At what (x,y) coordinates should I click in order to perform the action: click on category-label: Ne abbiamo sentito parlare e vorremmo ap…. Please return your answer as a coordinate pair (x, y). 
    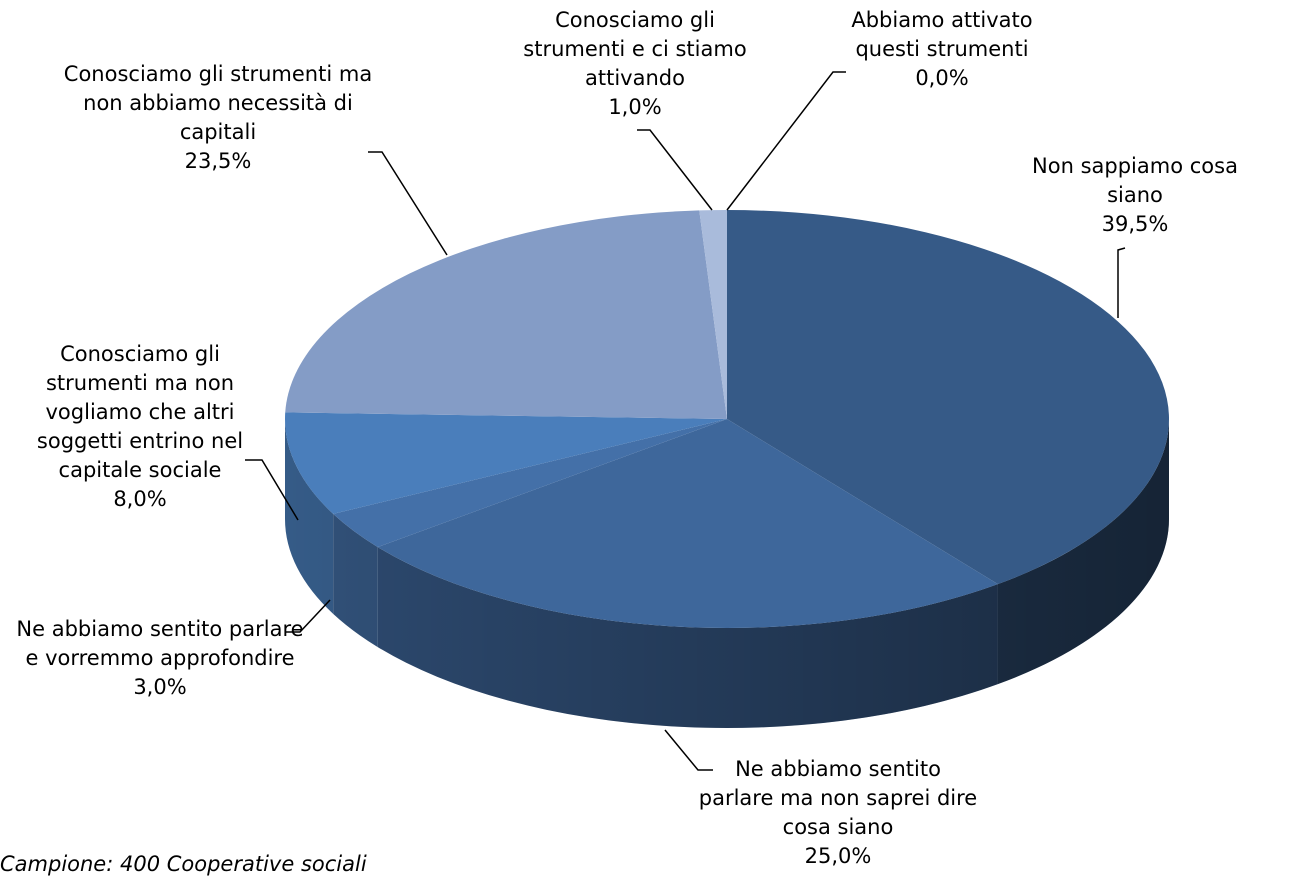
    Looking at the image, I should click on (160, 643).